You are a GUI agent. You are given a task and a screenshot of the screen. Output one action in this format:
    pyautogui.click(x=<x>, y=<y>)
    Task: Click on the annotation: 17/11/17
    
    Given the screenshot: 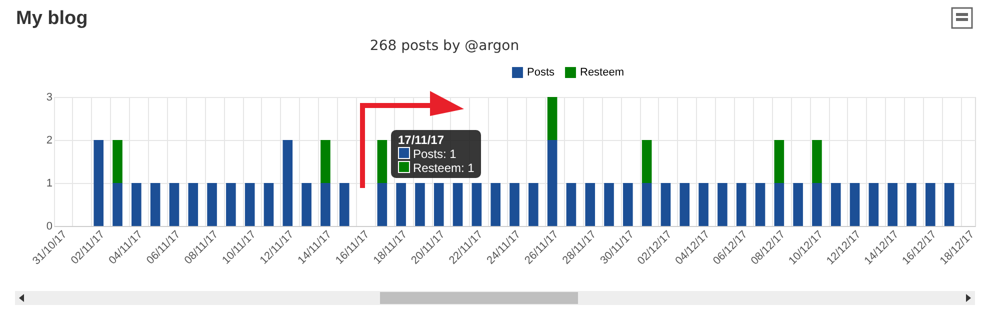 What is the action you would take?
    pyautogui.click(x=422, y=140)
    